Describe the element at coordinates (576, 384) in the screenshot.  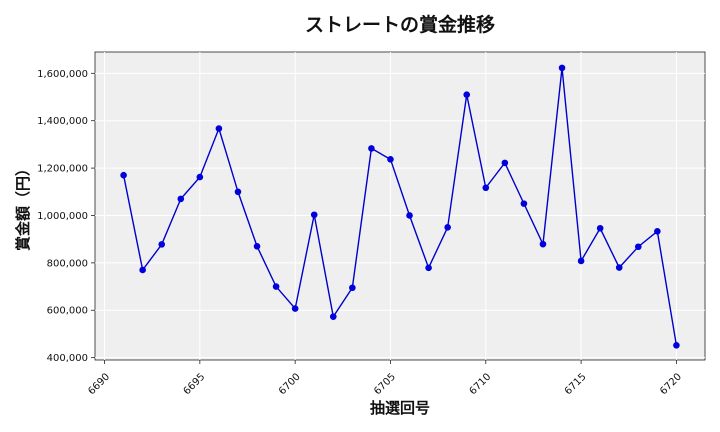
I see `x-tick-label: 6715` at that location.